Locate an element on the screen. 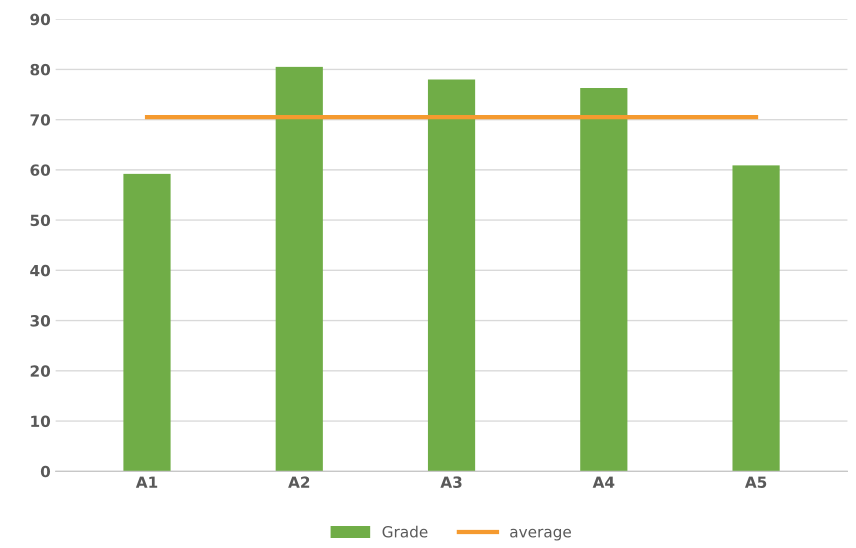  y-tick-label: 70 is located at coordinates (40, 120).